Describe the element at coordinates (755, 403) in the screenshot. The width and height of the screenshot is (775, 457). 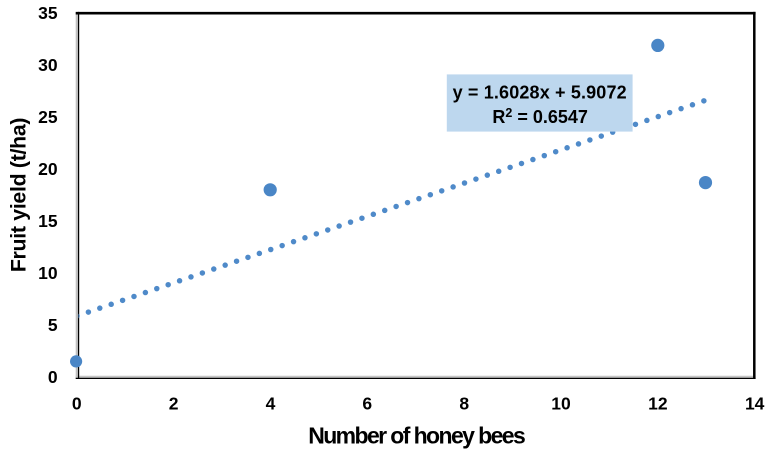
I see `svg-text: 14` at that location.